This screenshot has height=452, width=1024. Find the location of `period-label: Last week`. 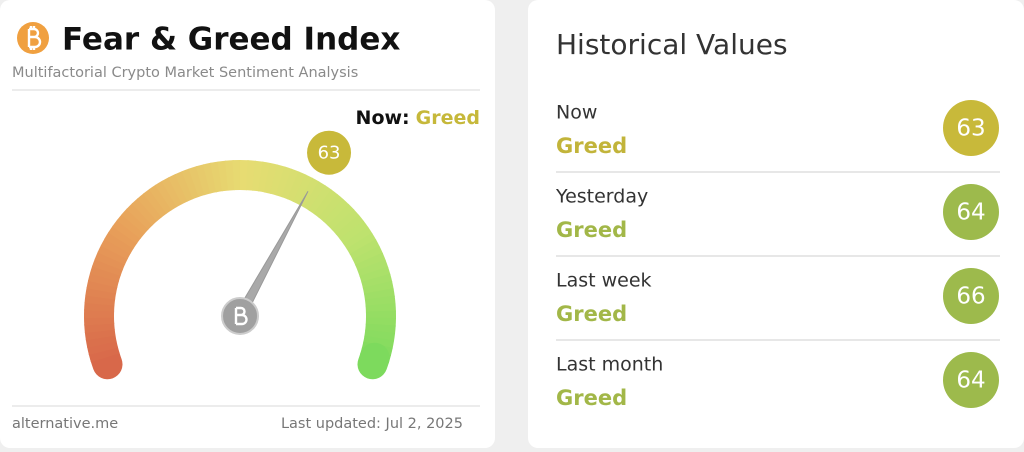

period-label: Last week is located at coordinates (604, 281).